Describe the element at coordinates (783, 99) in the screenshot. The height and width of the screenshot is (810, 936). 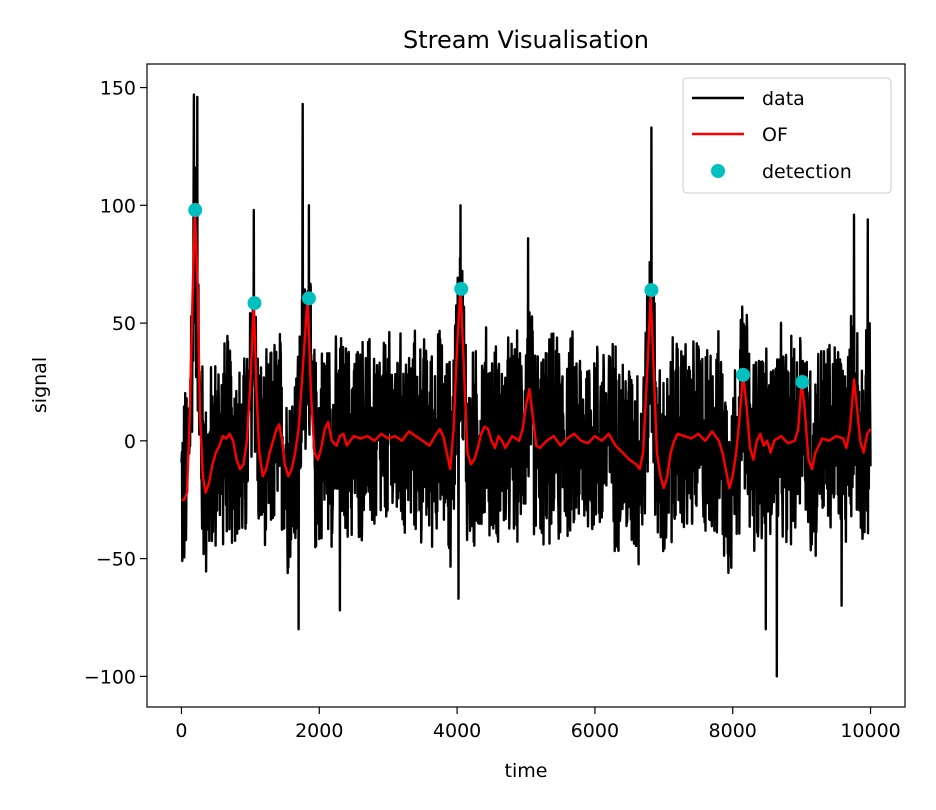
I see `legend-label-data: data` at that location.